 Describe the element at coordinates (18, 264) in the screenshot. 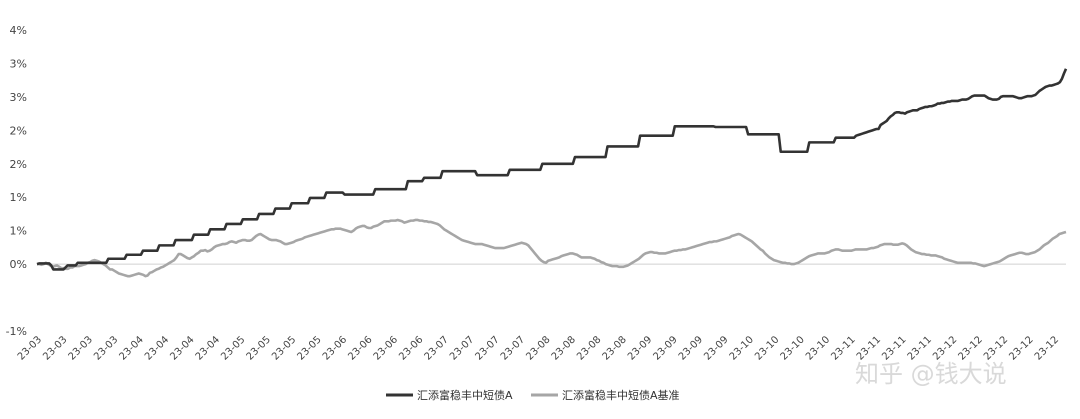

I see `y-tick-label: 0%` at that location.